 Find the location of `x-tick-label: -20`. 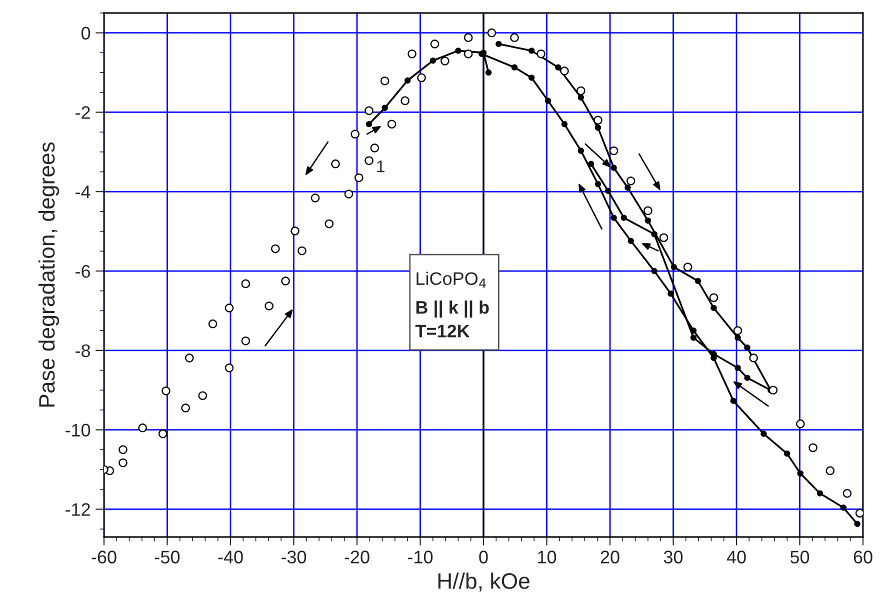

x-tick-label: -20 is located at coordinates (357, 557).